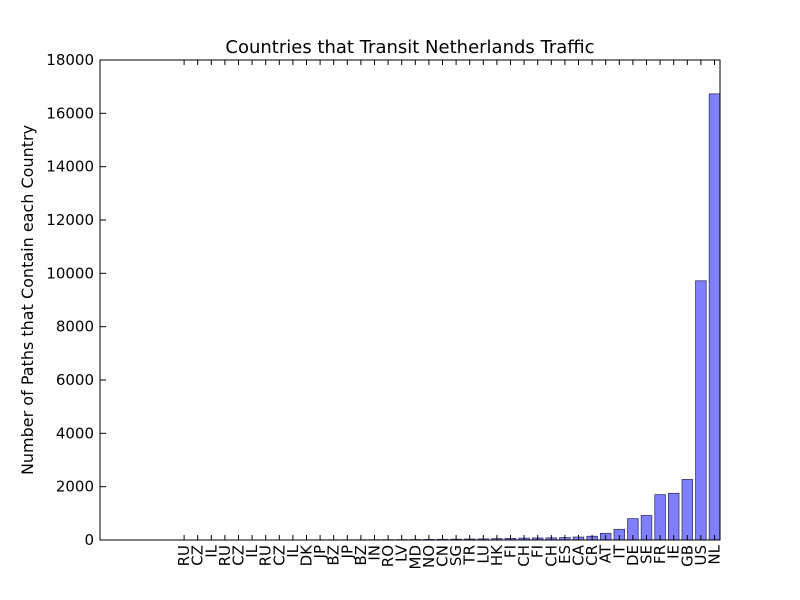  I want to click on x-tick-label: NL, so click(715, 554).